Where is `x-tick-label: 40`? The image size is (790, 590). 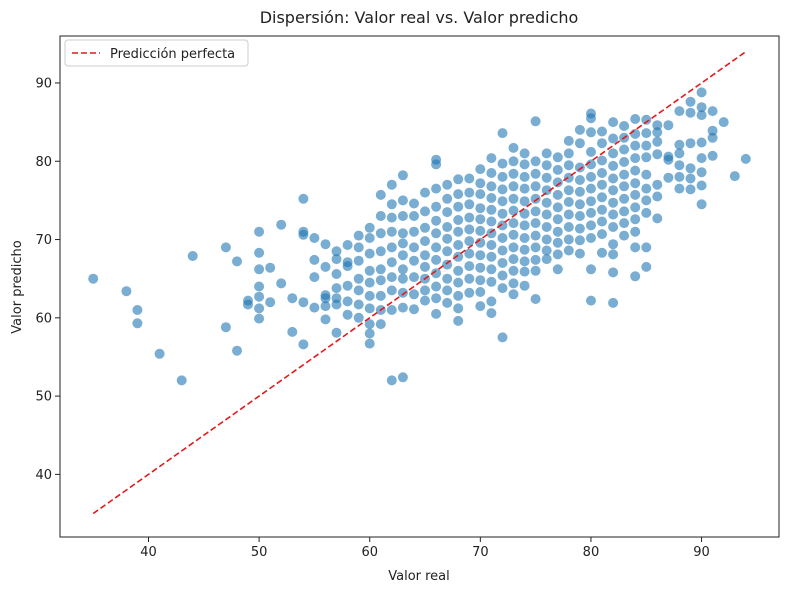
x-tick-label: 40 is located at coordinates (148, 552).